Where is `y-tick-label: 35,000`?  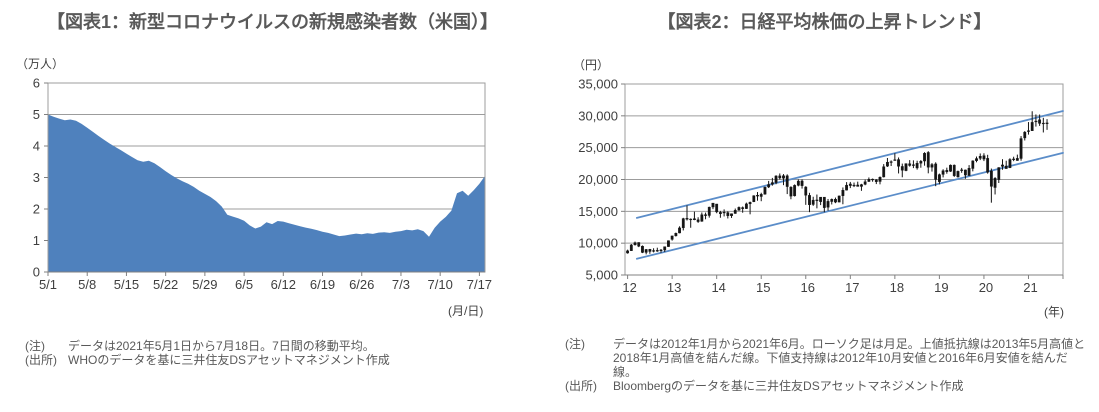
y-tick-label: 35,000 is located at coordinates (598, 84).